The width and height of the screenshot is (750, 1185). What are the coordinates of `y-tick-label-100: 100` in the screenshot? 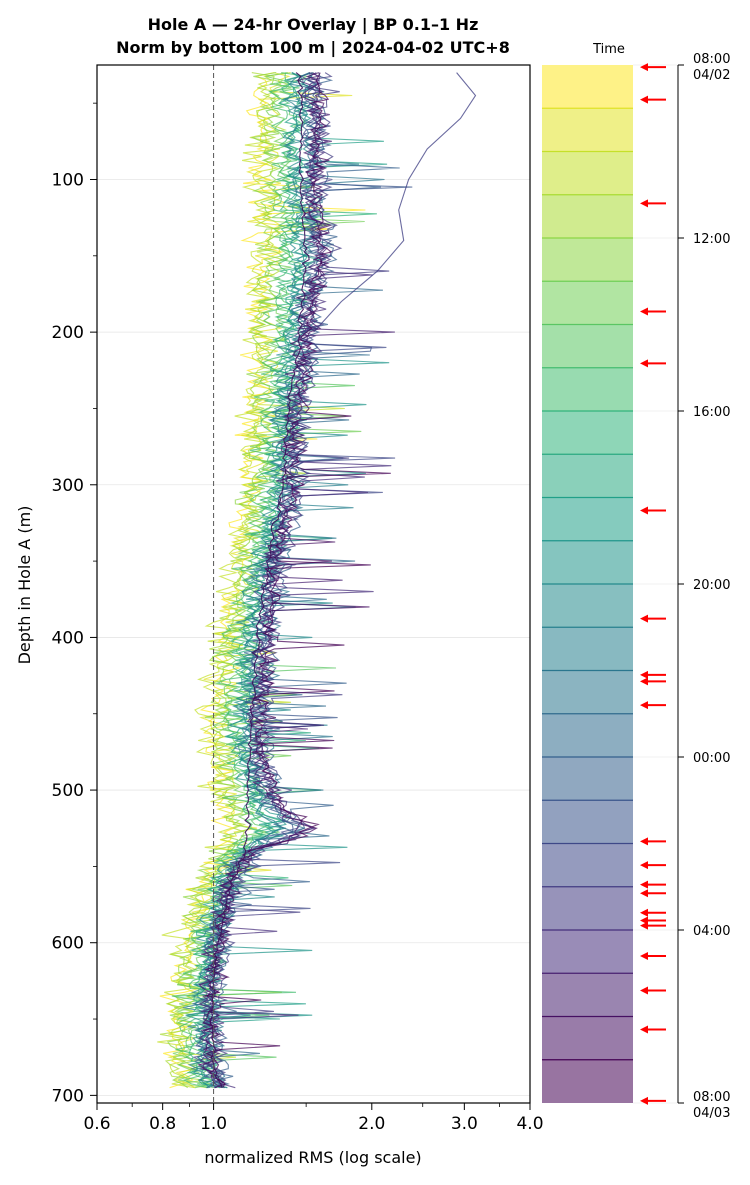 It's located at (68, 180).